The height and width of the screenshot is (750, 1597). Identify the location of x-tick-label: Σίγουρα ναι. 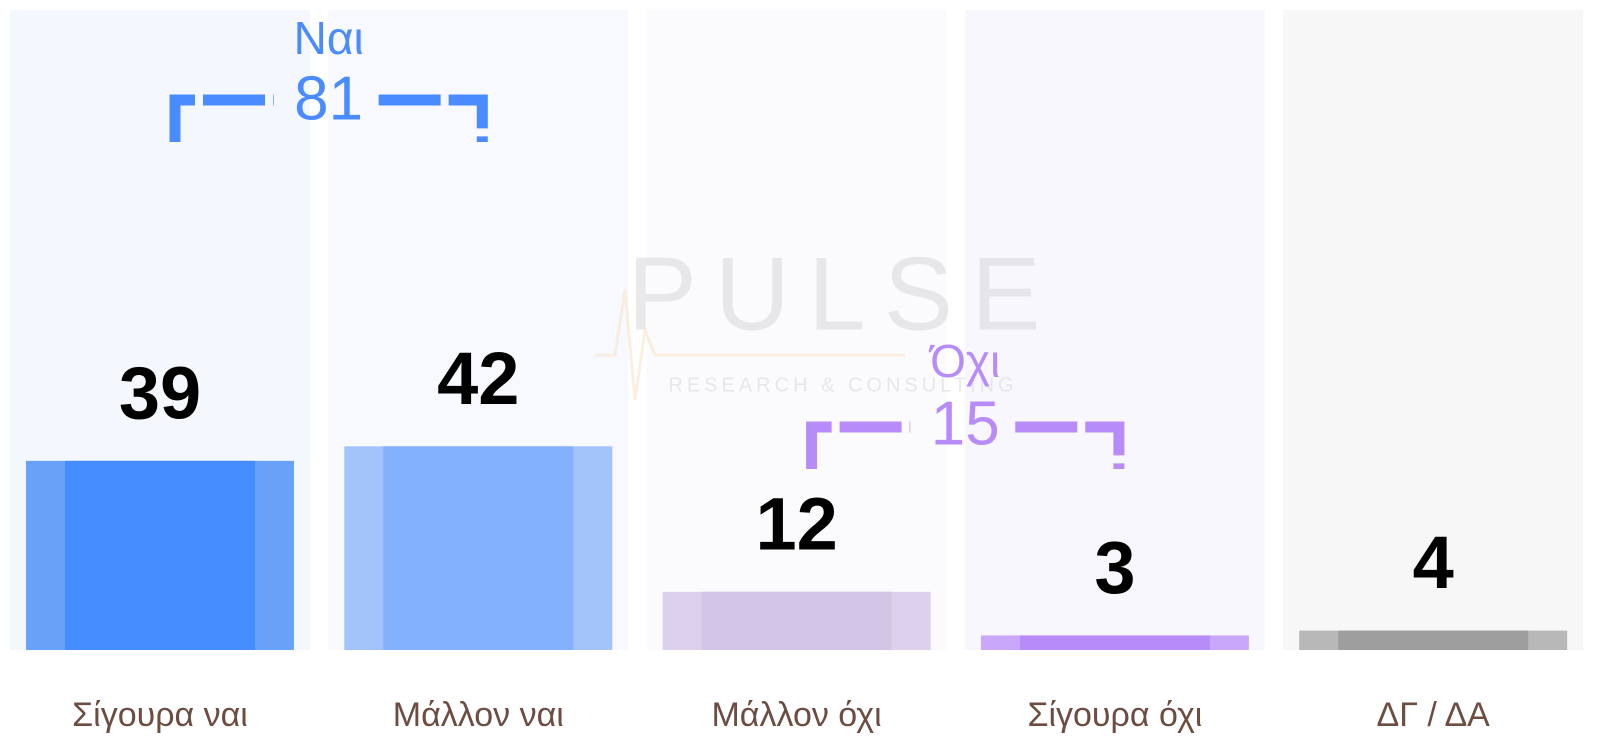
(160, 715).